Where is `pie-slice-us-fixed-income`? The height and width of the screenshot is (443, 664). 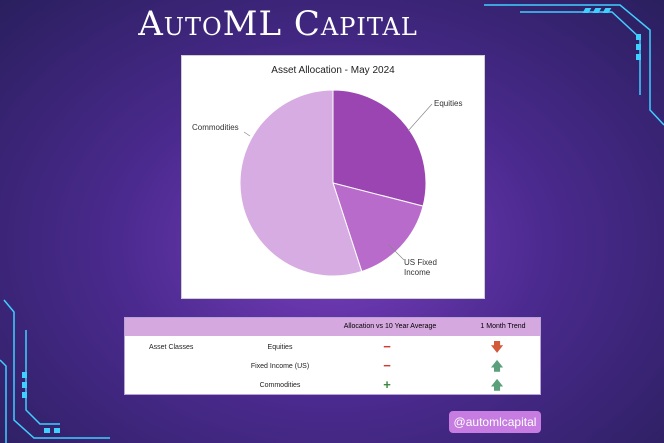
pie-slice-us-fixed-income is located at coordinates (378, 227).